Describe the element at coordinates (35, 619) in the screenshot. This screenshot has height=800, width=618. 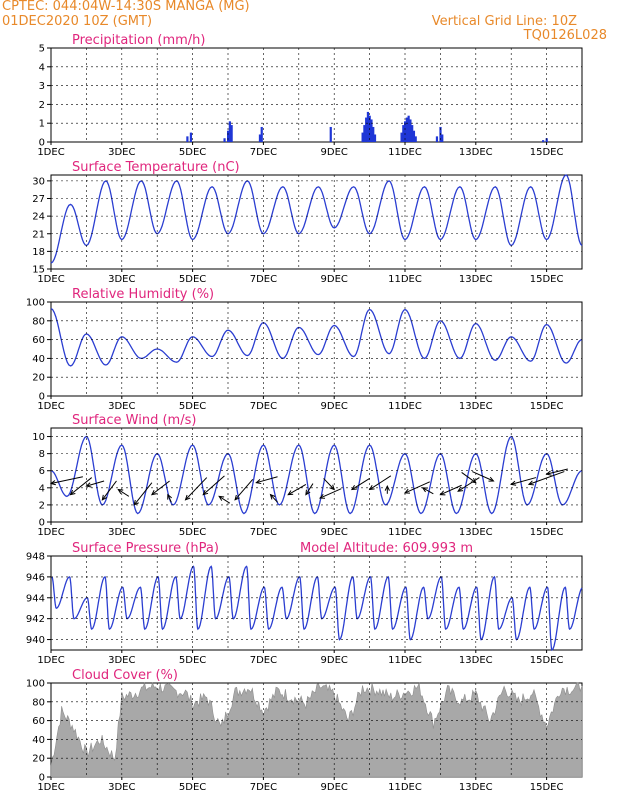
I see `y-tick-label: 942` at that location.